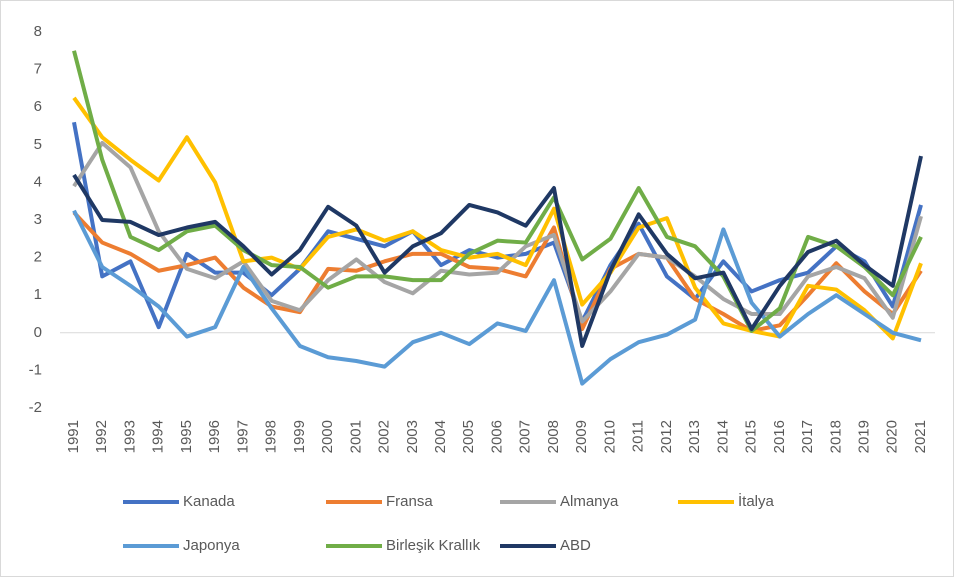  What do you see at coordinates (271, 436) in the screenshot?
I see `x-tick-label: 1998` at bounding box center [271, 436].